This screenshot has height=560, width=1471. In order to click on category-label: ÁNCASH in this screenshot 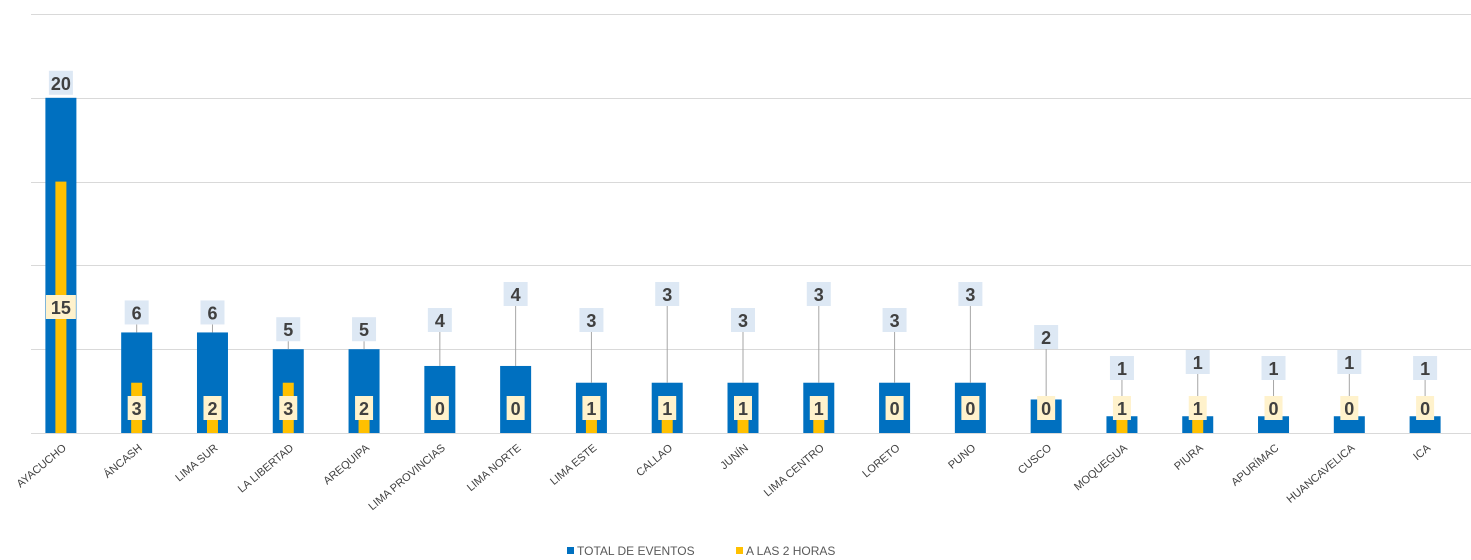, I will do `click(123, 460)`.